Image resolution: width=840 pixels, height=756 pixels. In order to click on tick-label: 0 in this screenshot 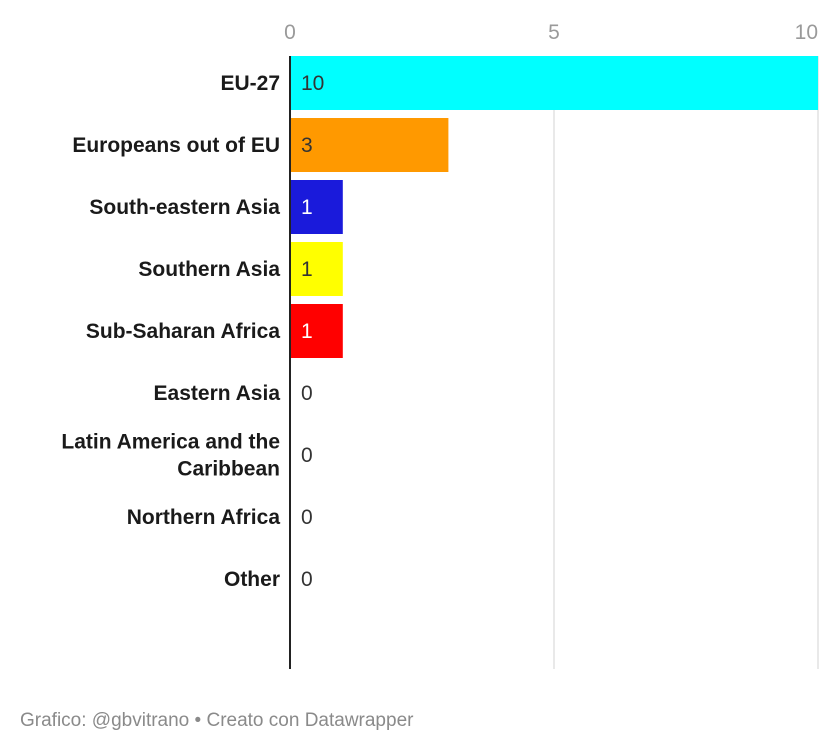, I will do `click(290, 32)`.